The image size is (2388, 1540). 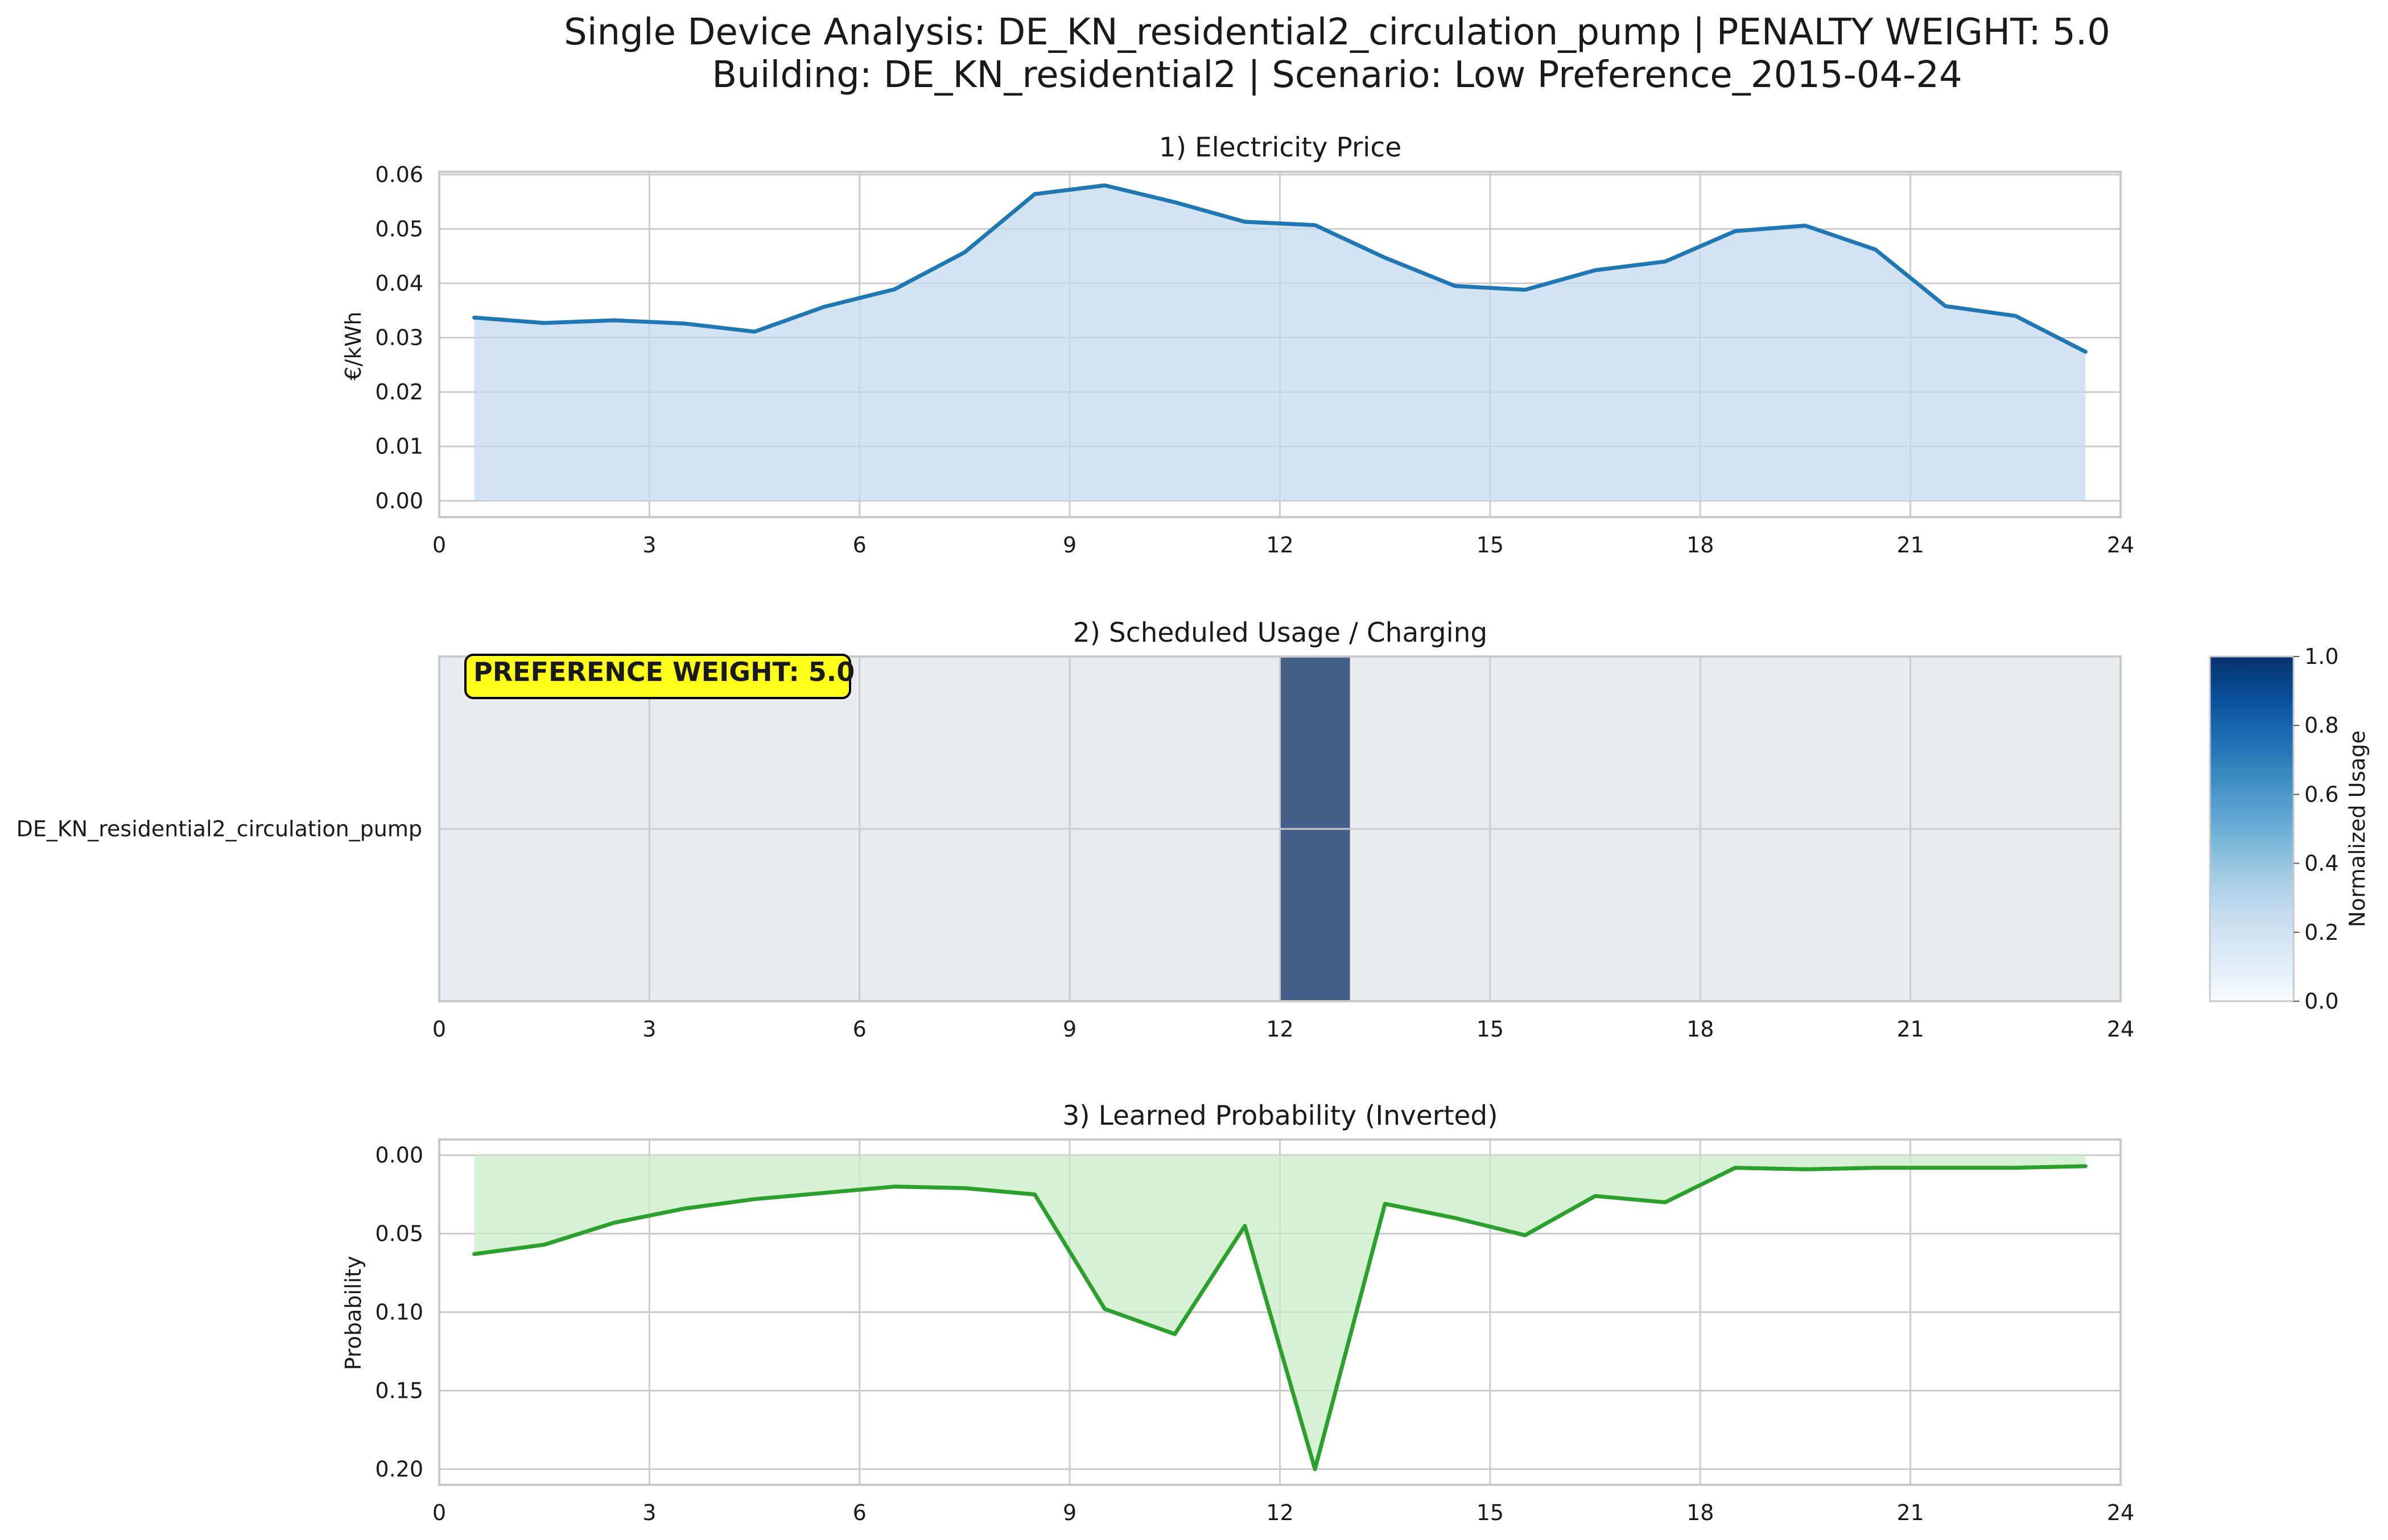 What do you see at coordinates (2252, 828) in the screenshot?
I see `colorbar-gradient` at bounding box center [2252, 828].